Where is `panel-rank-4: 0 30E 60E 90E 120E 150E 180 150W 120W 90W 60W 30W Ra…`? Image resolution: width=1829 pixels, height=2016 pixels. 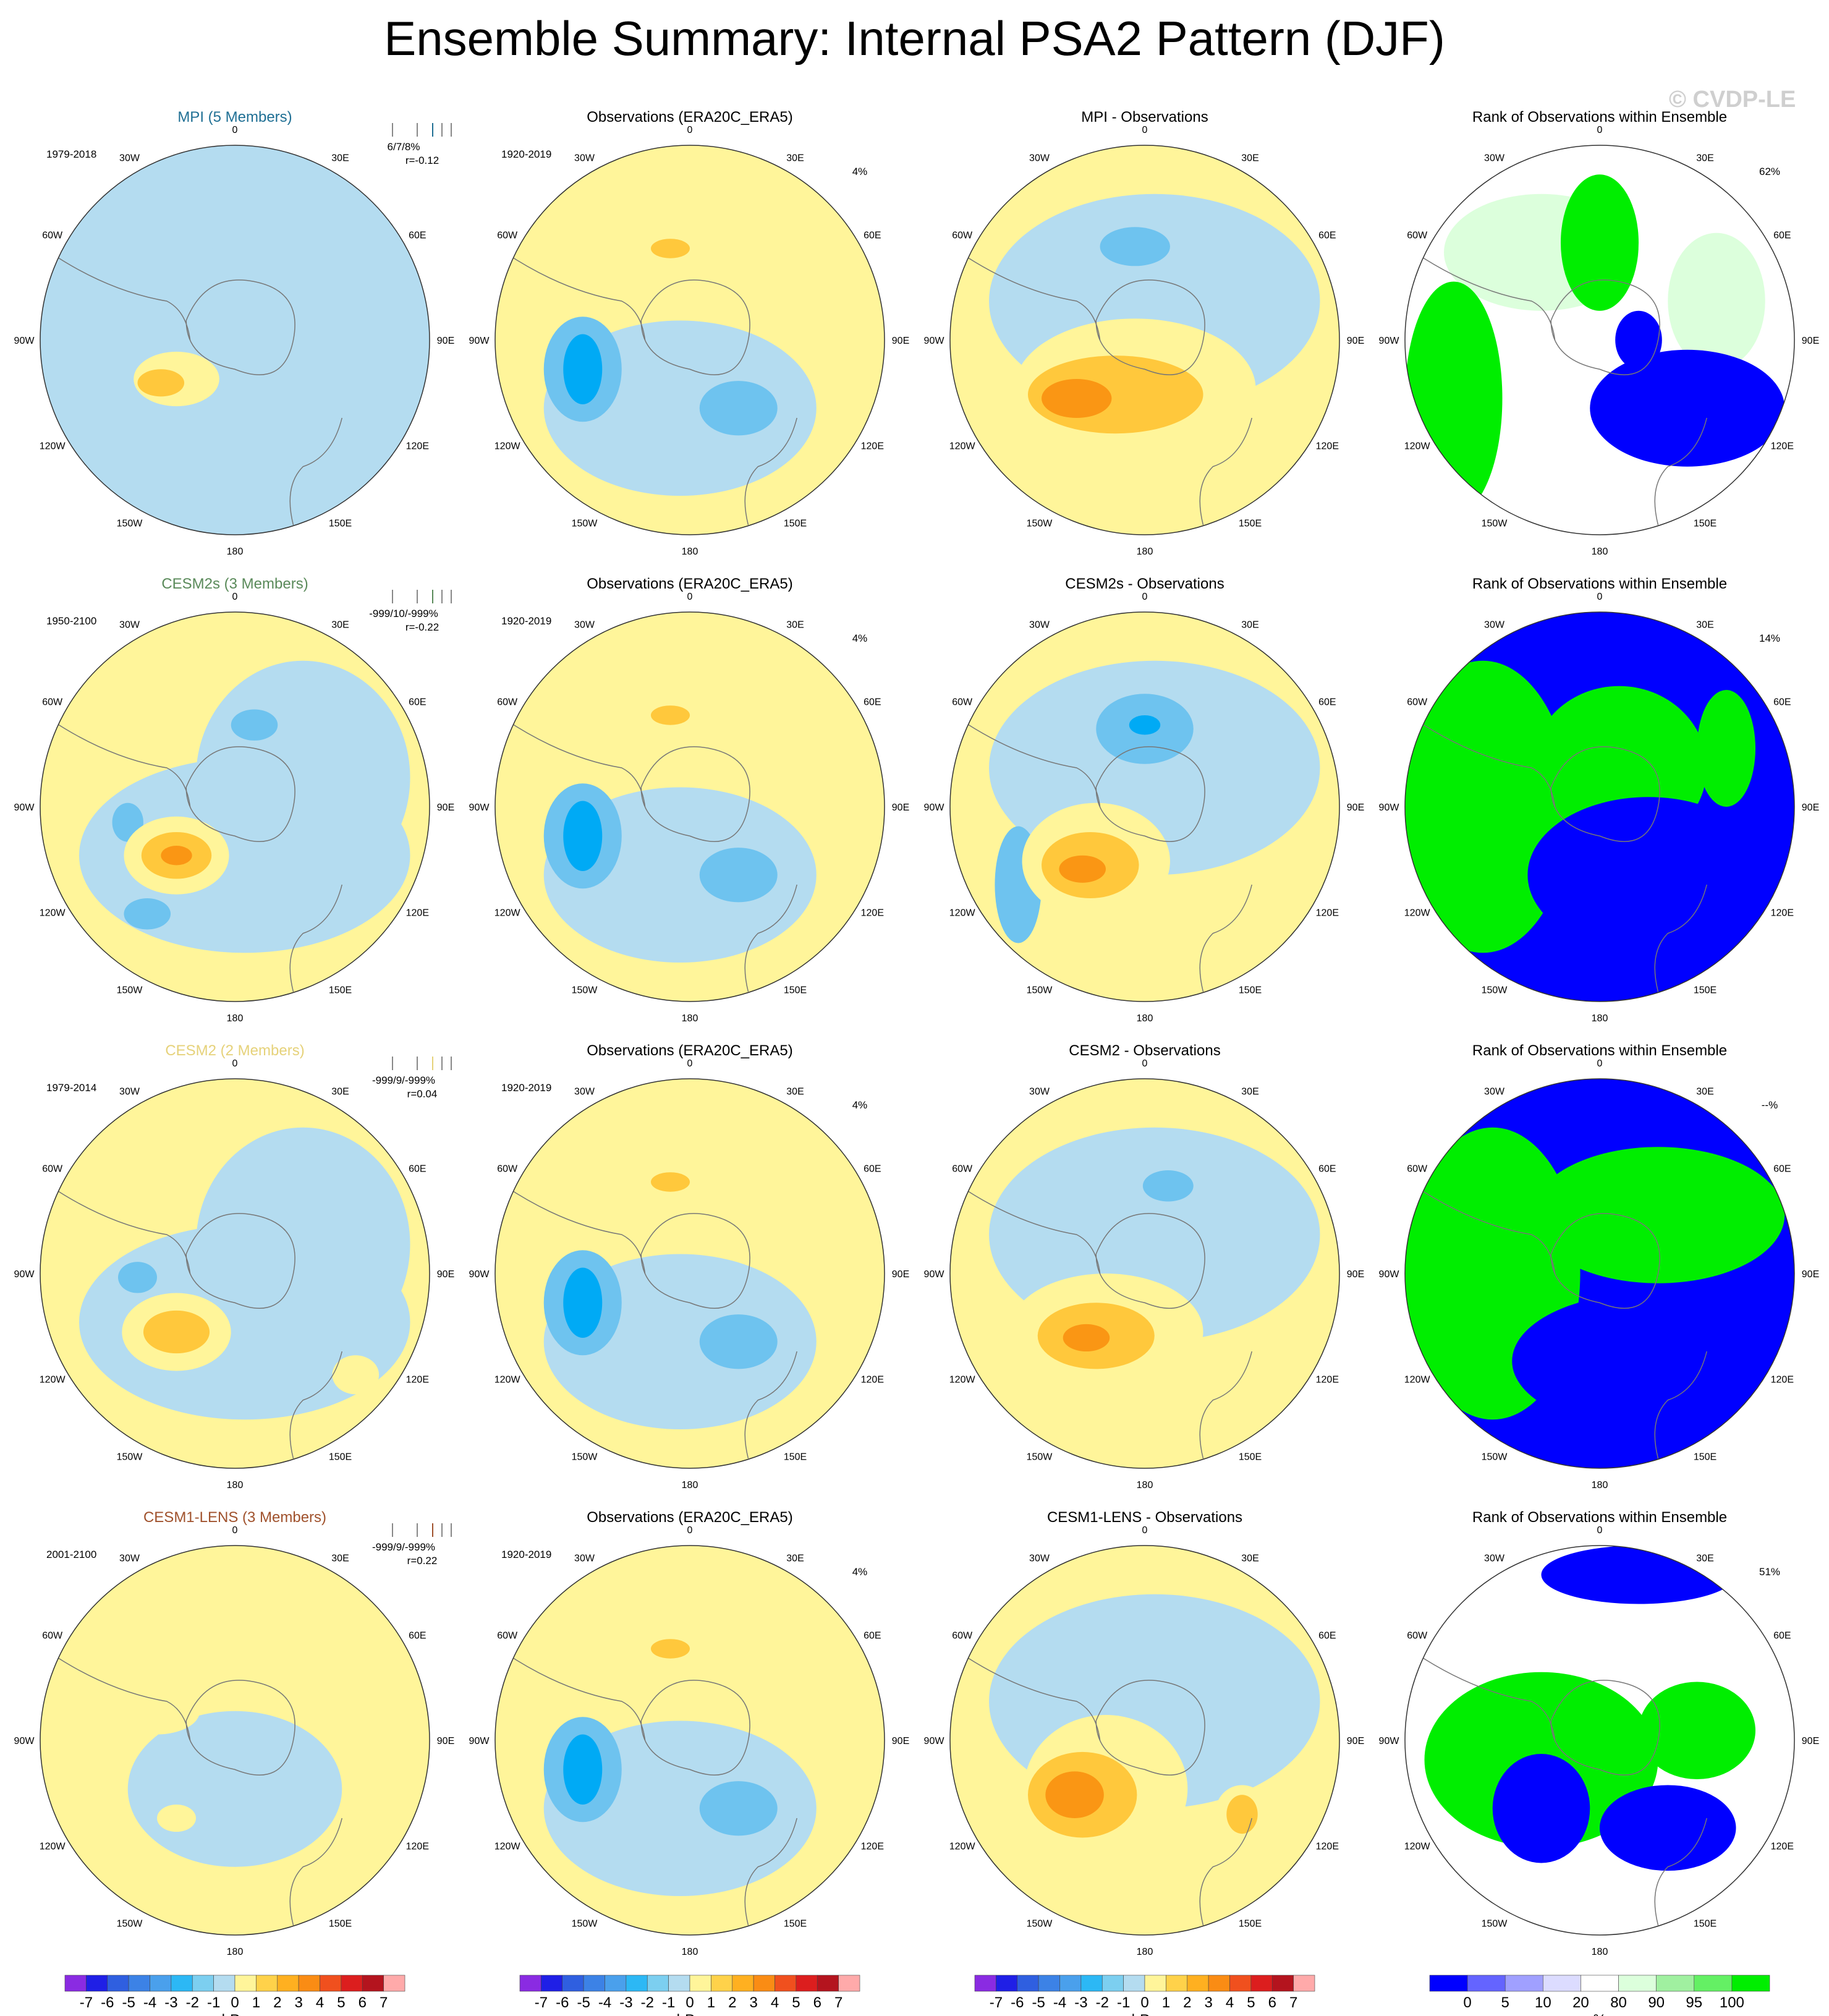
panel-rank-4: 0 30E 60E 90E 120E 150E 180 150W 120W 90W 60W 30W Ra… is located at coordinates (1599, 1733).